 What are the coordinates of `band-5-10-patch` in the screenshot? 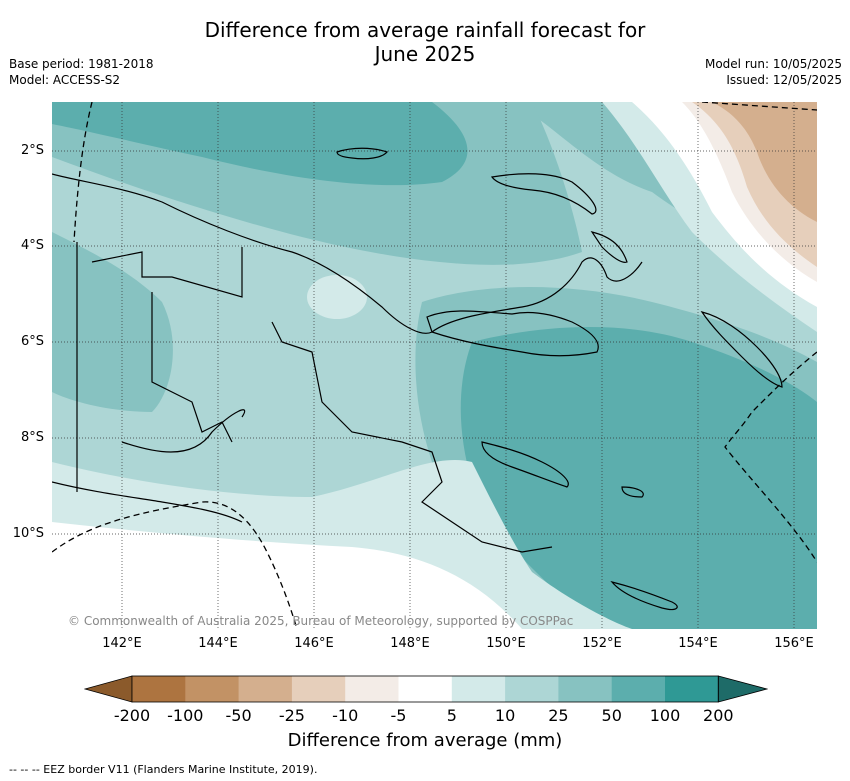 It's located at (337, 297).